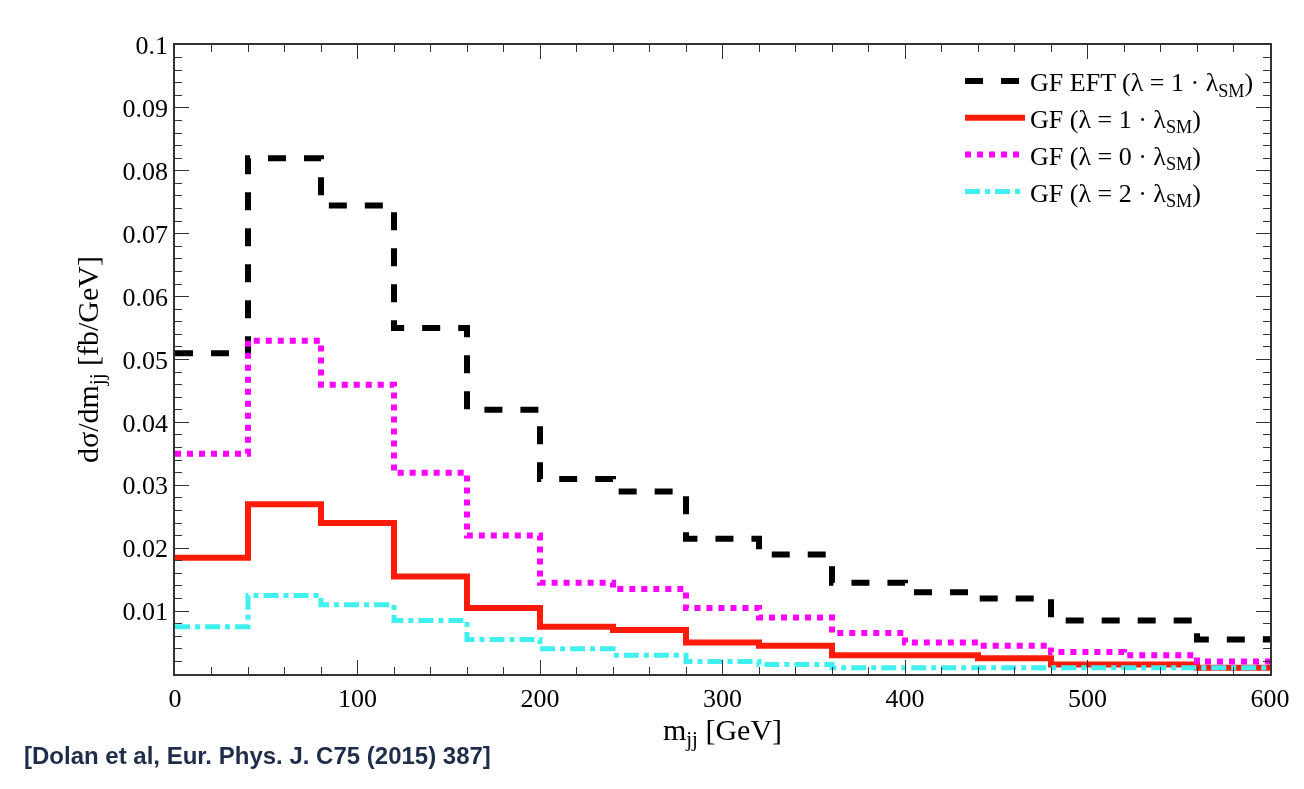 This screenshot has height=789, width=1304. What do you see at coordinates (145, 612) in the screenshot?
I see `y-tick-label: 0.01` at bounding box center [145, 612].